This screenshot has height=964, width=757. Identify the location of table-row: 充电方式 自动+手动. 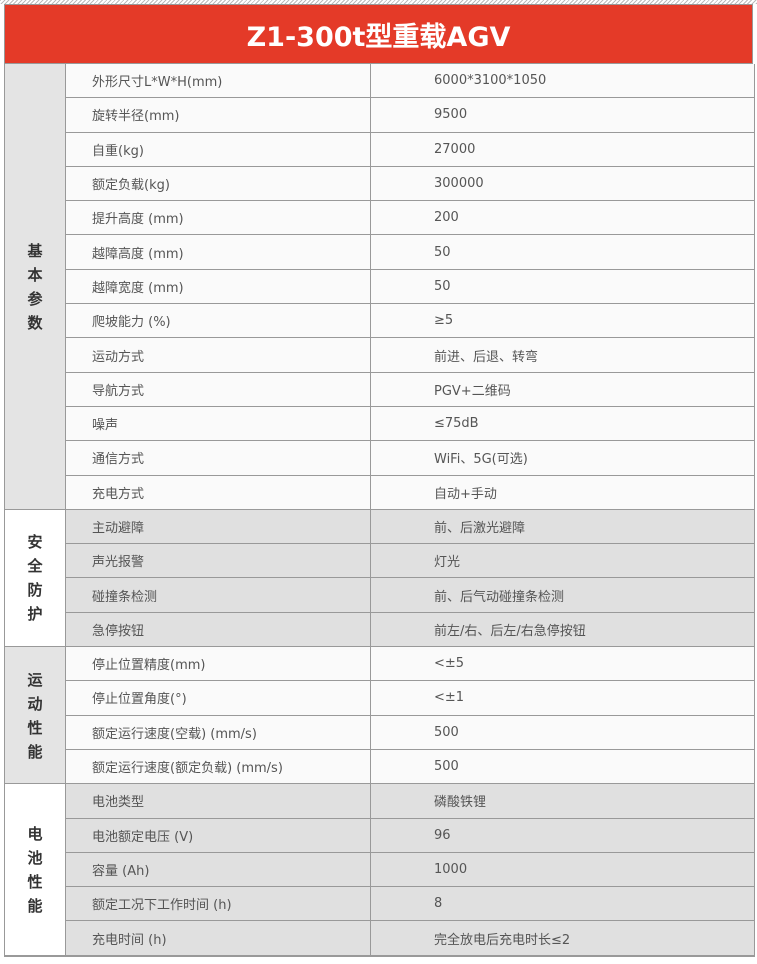
(410, 492).